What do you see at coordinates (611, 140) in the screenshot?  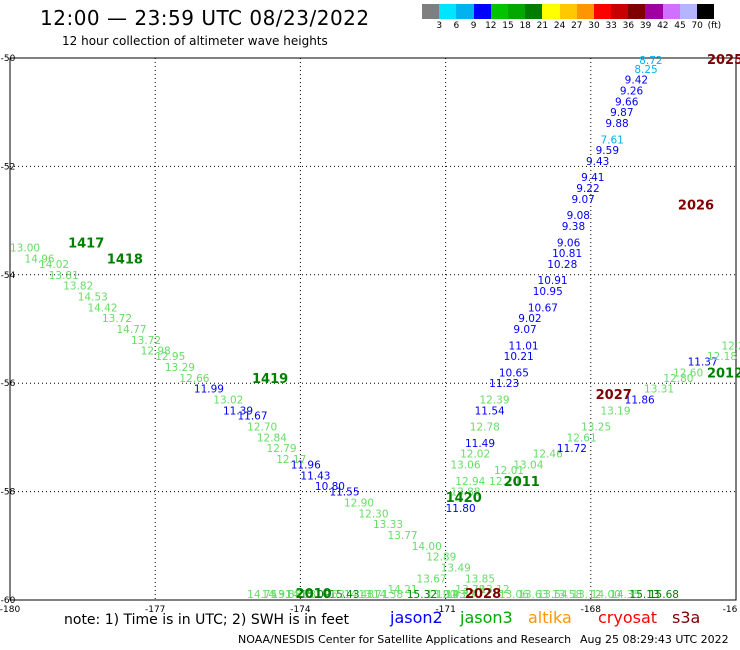 I see `swh-value-label: 7.61` at bounding box center [611, 140].